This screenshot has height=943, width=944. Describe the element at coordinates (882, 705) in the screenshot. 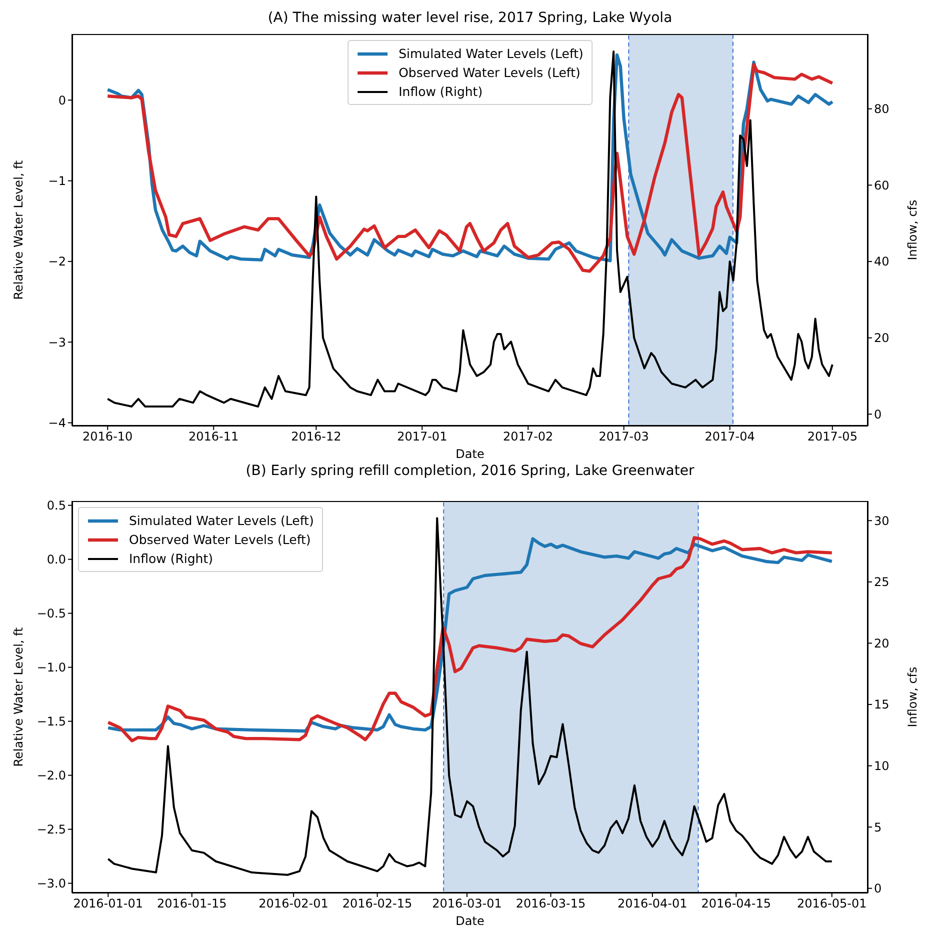

I see `y2-tick-label: 15` at that location.